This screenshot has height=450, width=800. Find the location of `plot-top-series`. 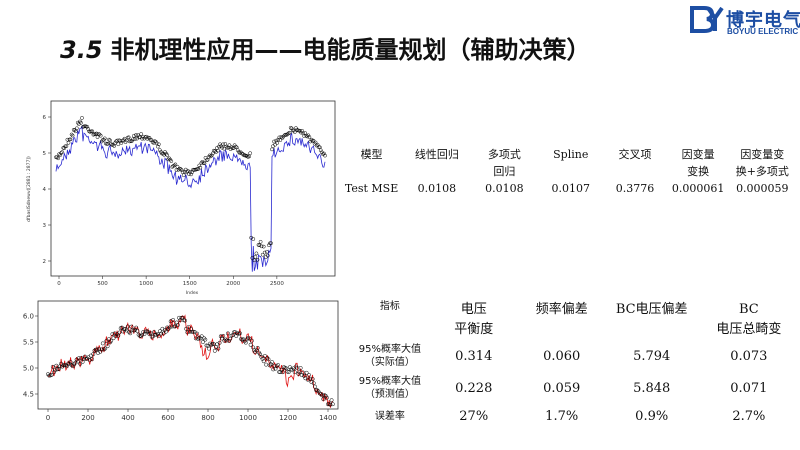

plot-top-series is located at coordinates (190, 194).